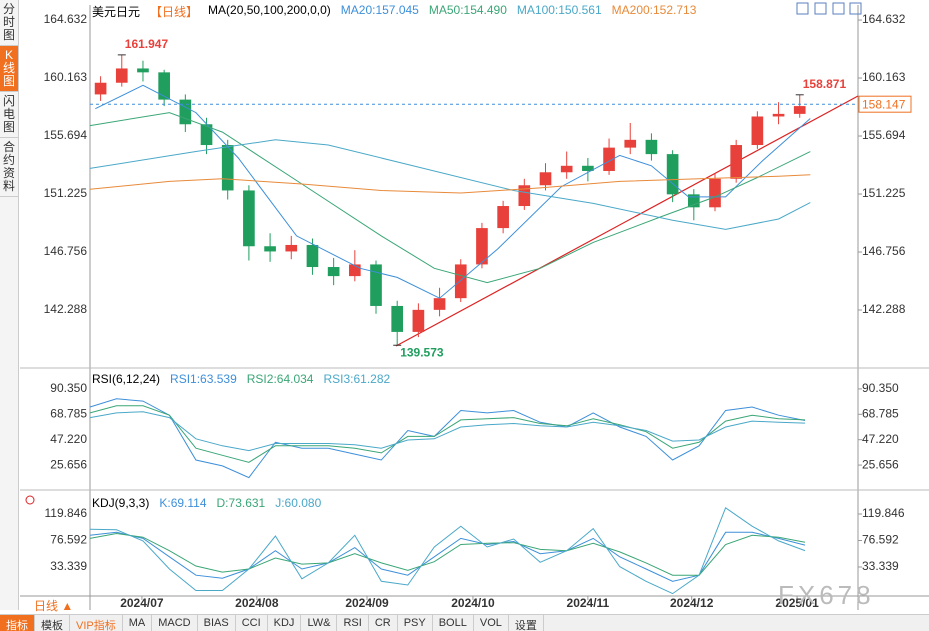 This screenshot has width=929, height=631. Describe the element at coordinates (9, 23) in the screenshot. I see `side-tab: 分时图` at that location.